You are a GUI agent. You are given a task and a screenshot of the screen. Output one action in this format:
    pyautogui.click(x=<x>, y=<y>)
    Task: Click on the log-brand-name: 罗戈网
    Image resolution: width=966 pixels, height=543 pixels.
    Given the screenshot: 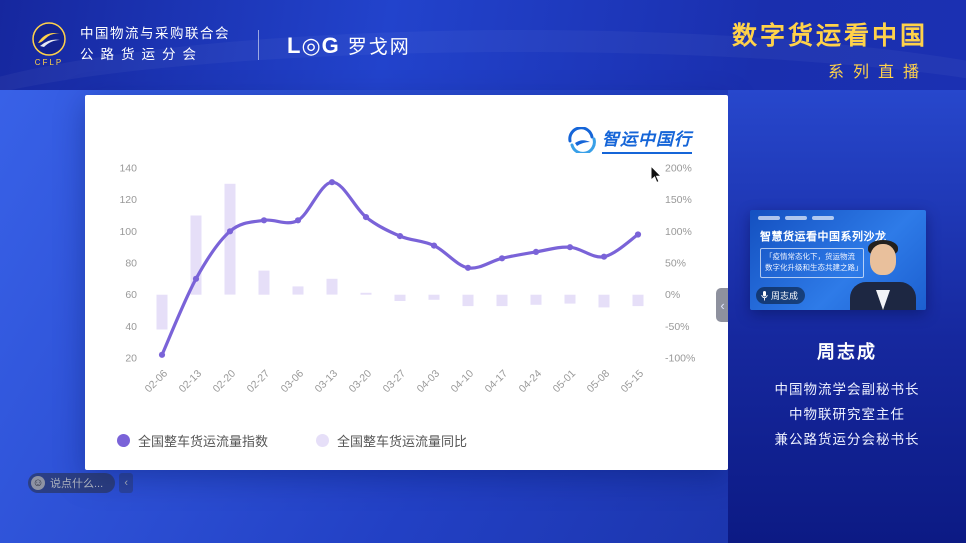 What is the action you would take?
    pyautogui.click(x=379, y=47)
    